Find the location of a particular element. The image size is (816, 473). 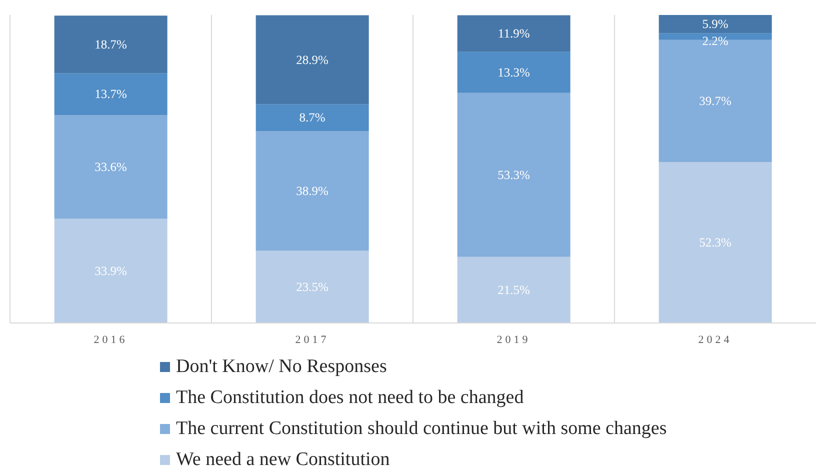

data-label: 33.6% is located at coordinates (110, 167).